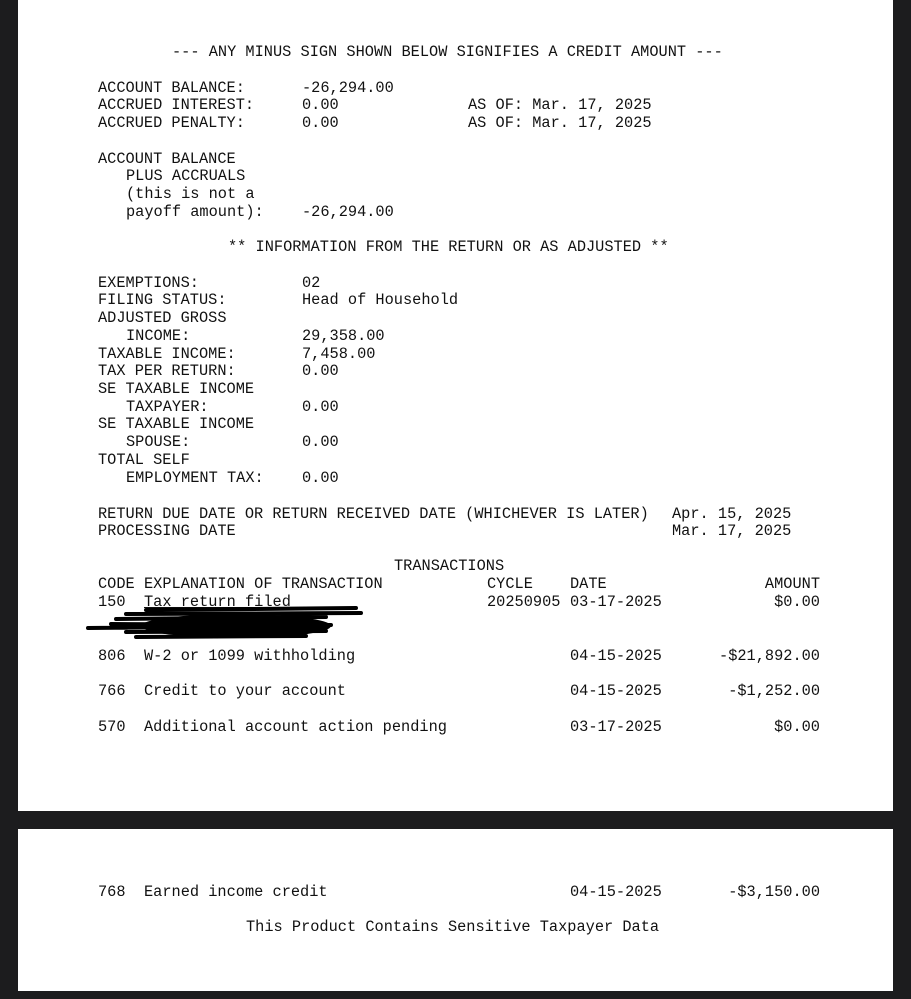 The height and width of the screenshot is (999, 911). Describe the element at coordinates (171, 88) in the screenshot. I see `account-balance-label: ACCOUNT BALANCE:` at that location.